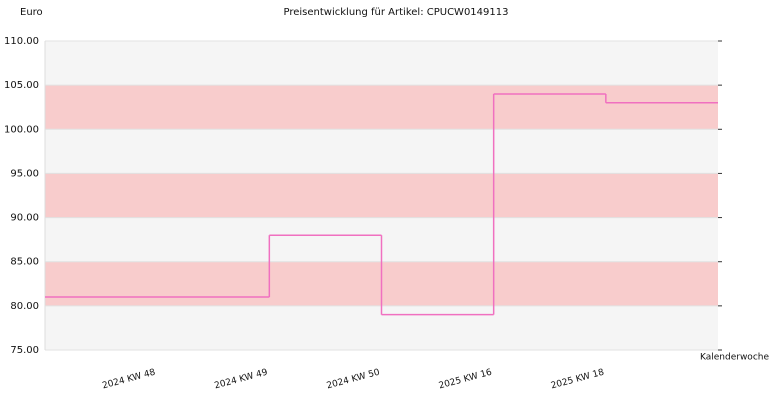 The image size is (770, 404). What do you see at coordinates (24, 350) in the screenshot?
I see `y-tick-label: 75.00` at bounding box center [24, 350].